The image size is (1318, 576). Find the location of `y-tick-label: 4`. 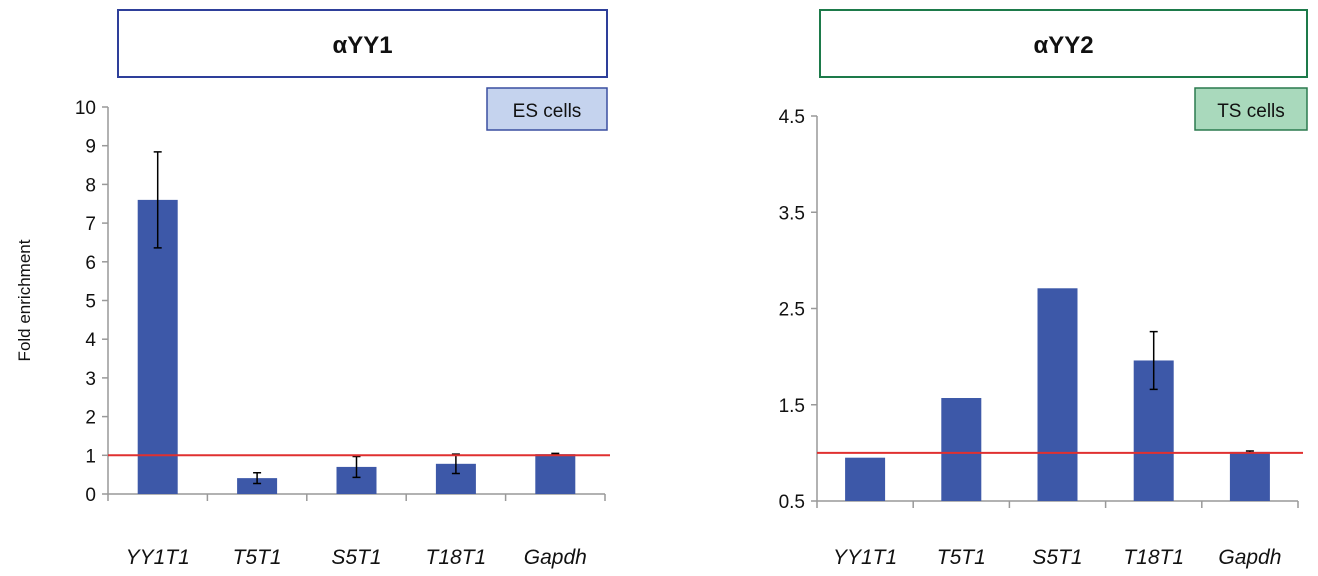

y-tick-label: 4 is located at coordinates (90, 340).